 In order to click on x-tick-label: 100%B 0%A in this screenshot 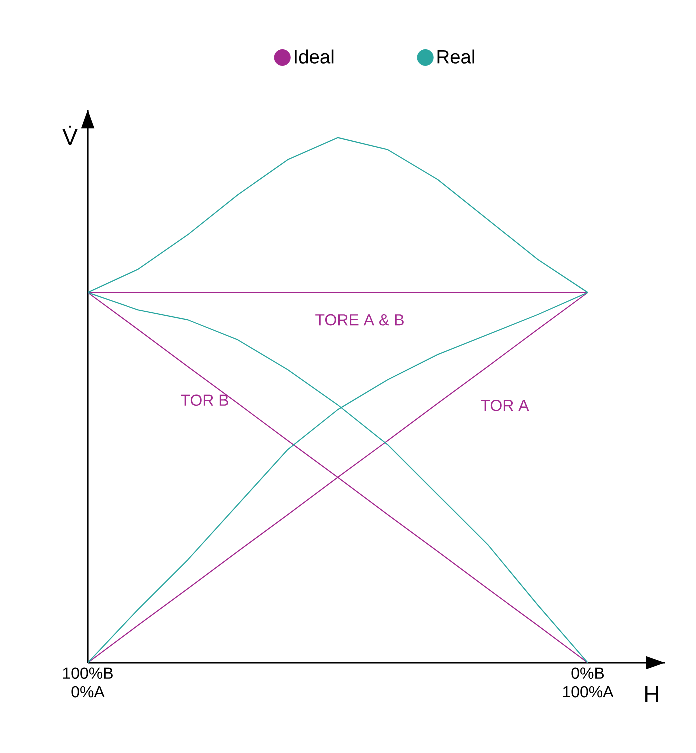, I will do `click(88, 683)`.